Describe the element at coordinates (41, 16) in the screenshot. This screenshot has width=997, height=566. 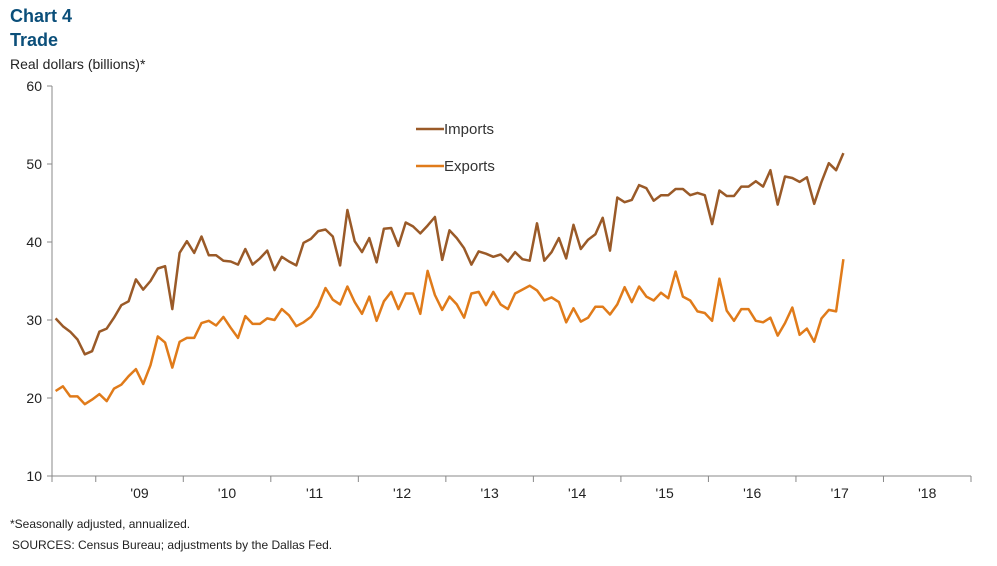
I see `chart-number: Chart 4` at that location.